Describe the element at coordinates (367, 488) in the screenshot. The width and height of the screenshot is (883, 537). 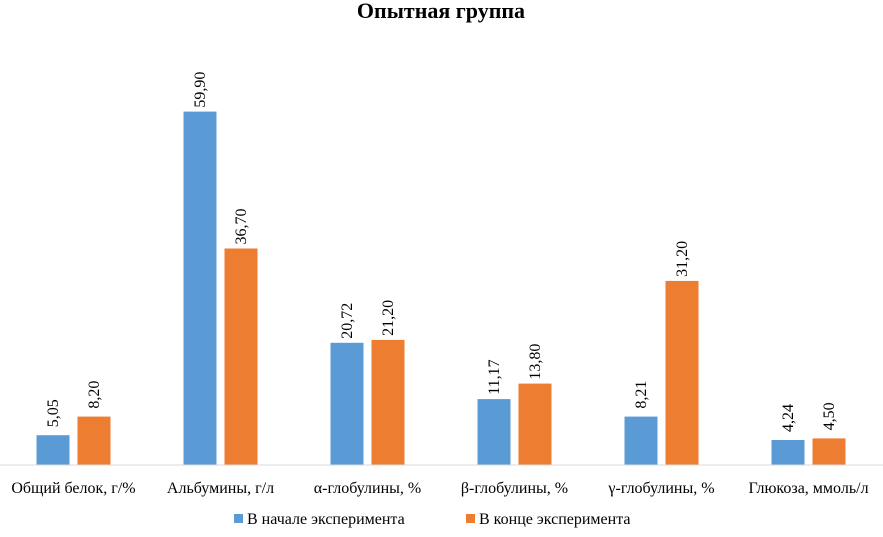
I see `category-label-3: α-глобулины, %` at that location.